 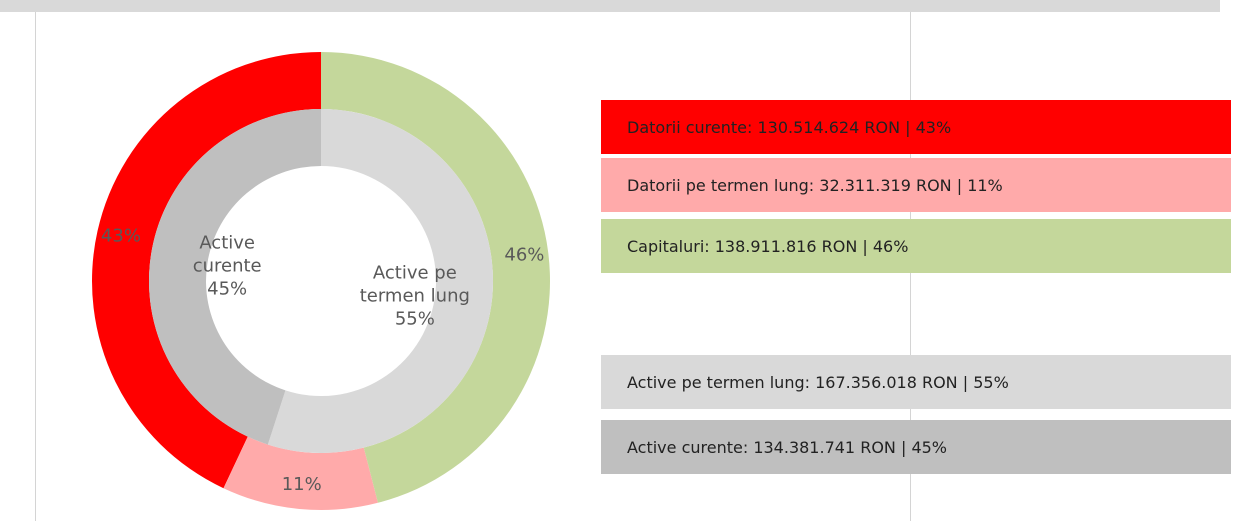 I want to click on border-line, so click(x=35, y=266).